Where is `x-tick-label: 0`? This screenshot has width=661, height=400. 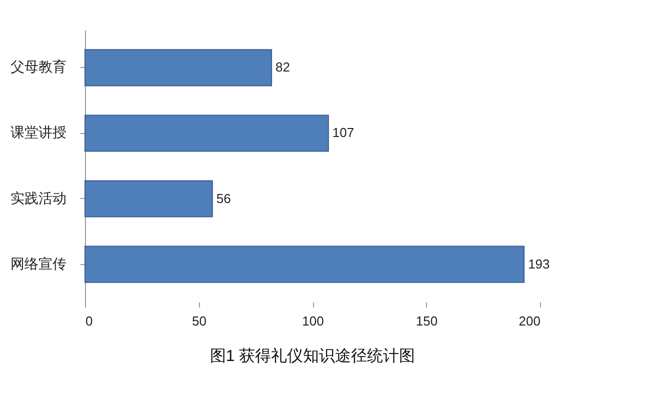 x-tick-label: 0 is located at coordinates (89, 321).